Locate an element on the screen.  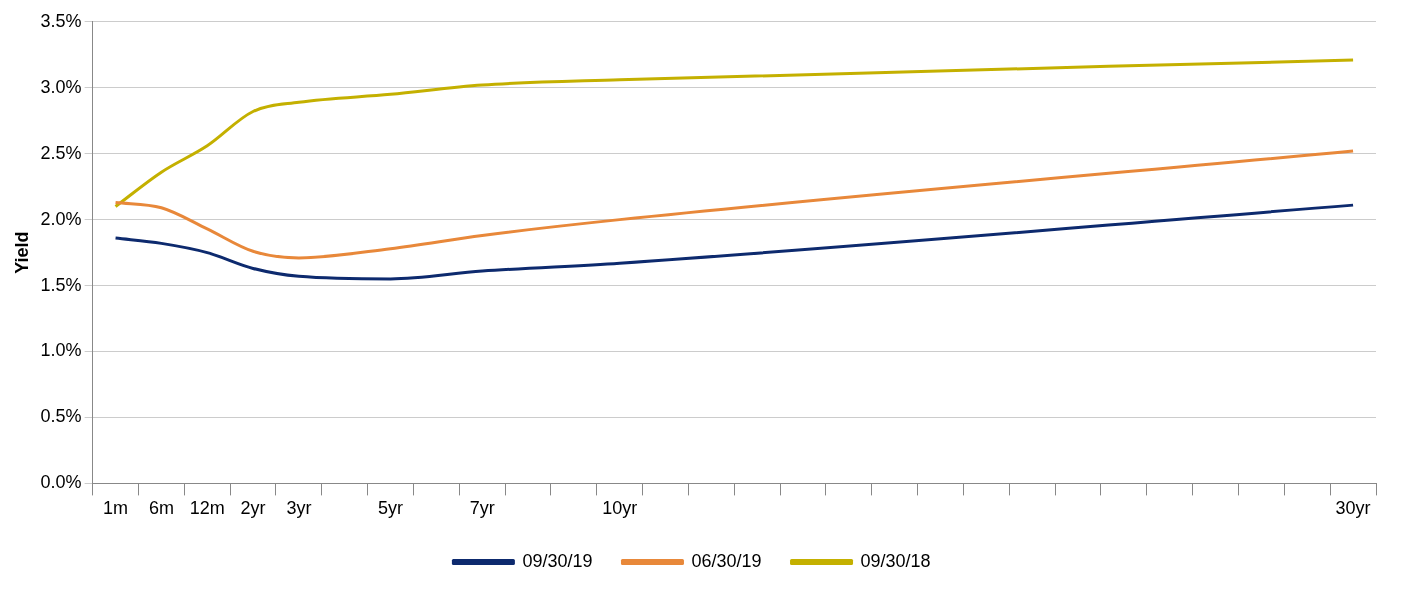
legend-label: 09/30/18 is located at coordinates (895, 560).